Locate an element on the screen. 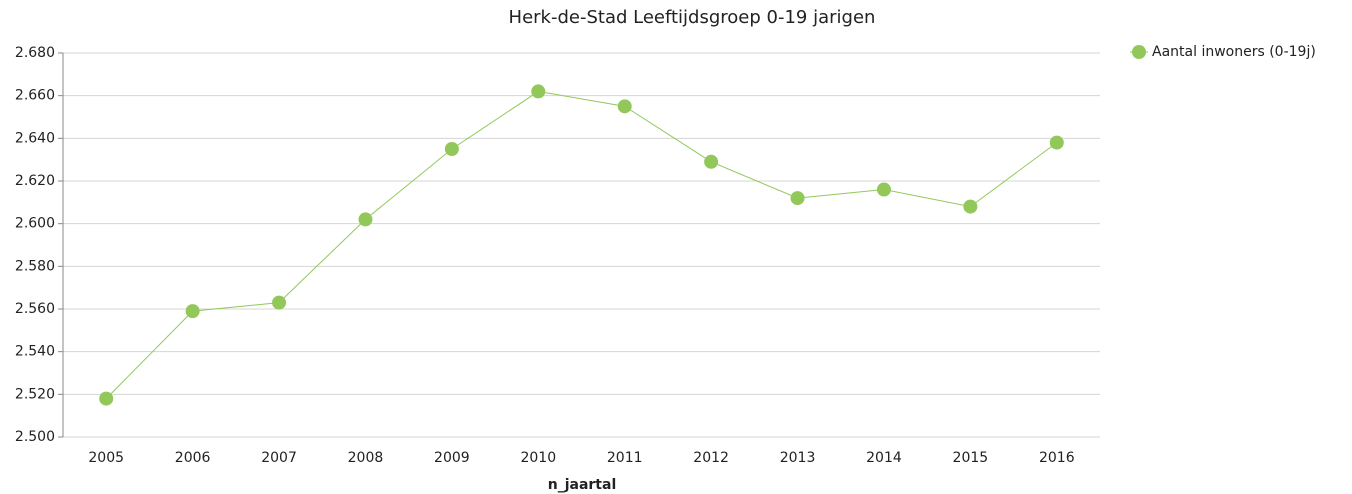 This screenshot has width=1352, height=494. y-tick-label: 2.620 is located at coordinates (35, 181).